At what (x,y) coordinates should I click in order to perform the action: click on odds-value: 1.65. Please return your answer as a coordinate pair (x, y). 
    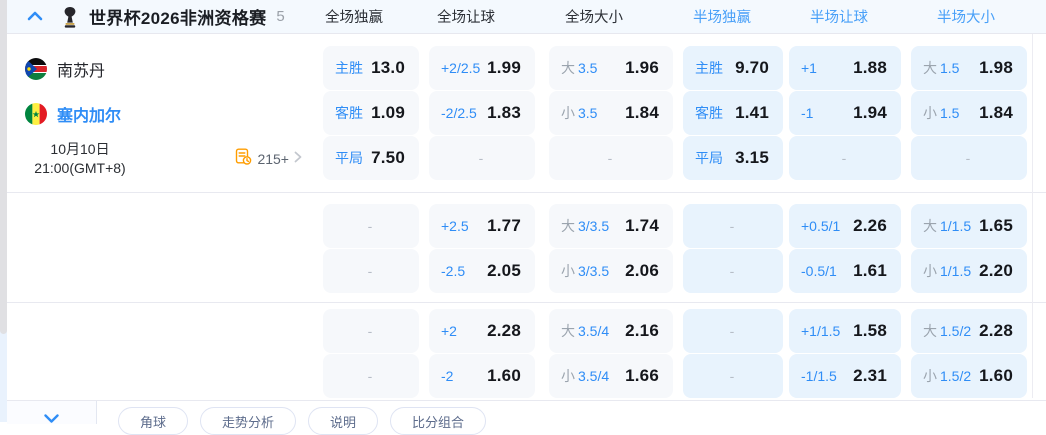
    Looking at the image, I should click on (996, 225).